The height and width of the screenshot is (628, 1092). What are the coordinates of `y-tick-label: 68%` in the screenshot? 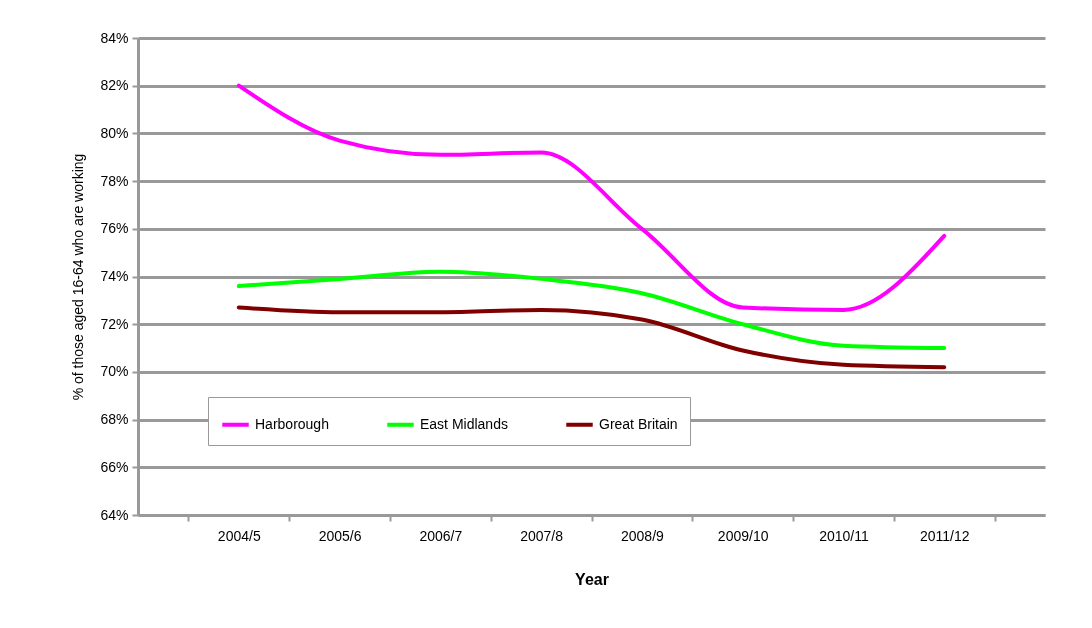 It's located at (114, 419).